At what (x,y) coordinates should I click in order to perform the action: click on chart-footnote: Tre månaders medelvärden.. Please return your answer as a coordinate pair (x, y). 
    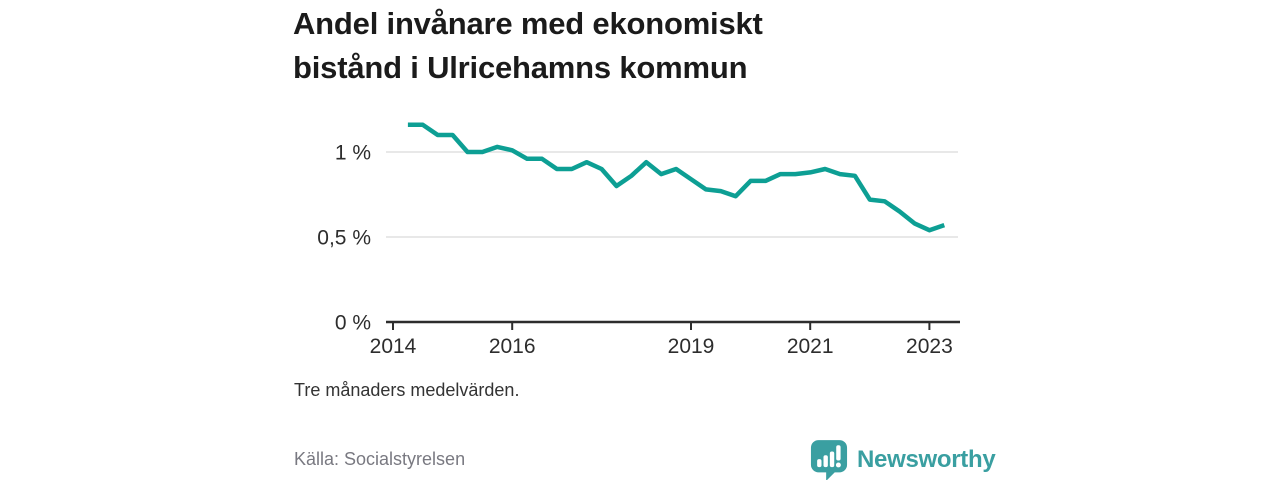
    Looking at the image, I should click on (407, 390).